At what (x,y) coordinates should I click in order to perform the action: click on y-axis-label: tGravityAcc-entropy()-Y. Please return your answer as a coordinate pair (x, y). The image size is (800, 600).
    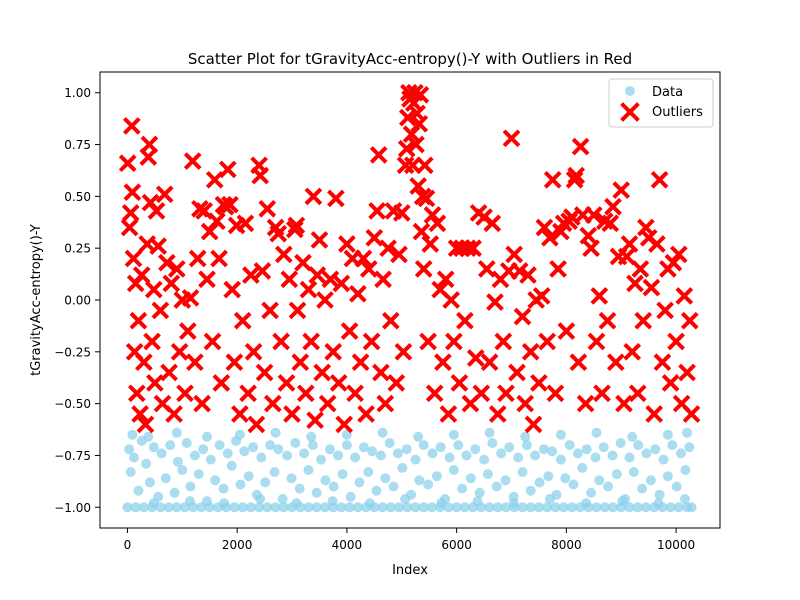
    Looking at the image, I should click on (36, 300).